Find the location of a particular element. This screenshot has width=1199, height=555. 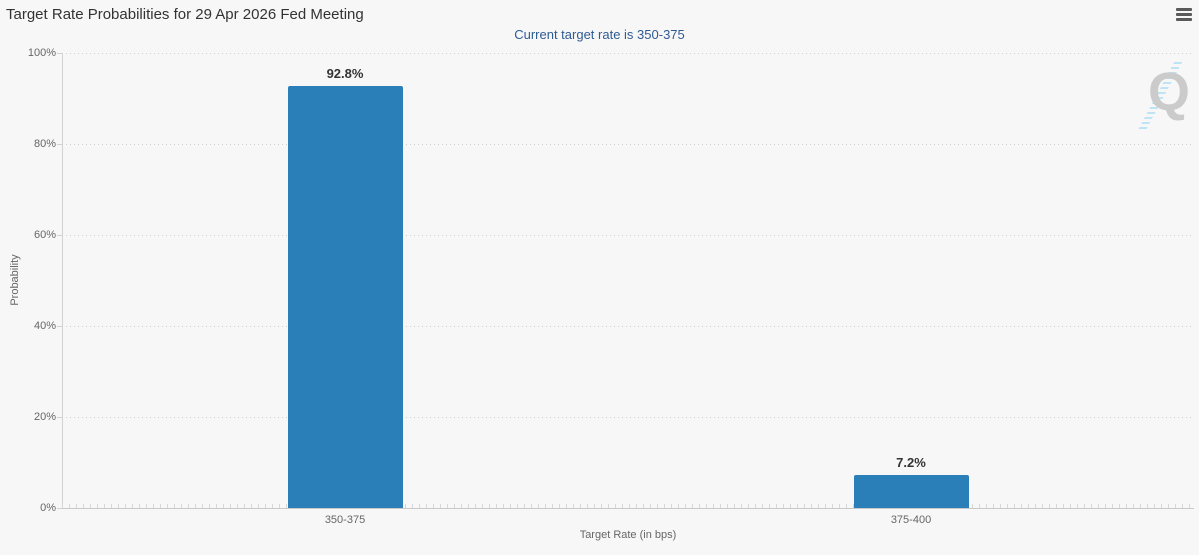

y-axis-label: 100% is located at coordinates (41, 53).